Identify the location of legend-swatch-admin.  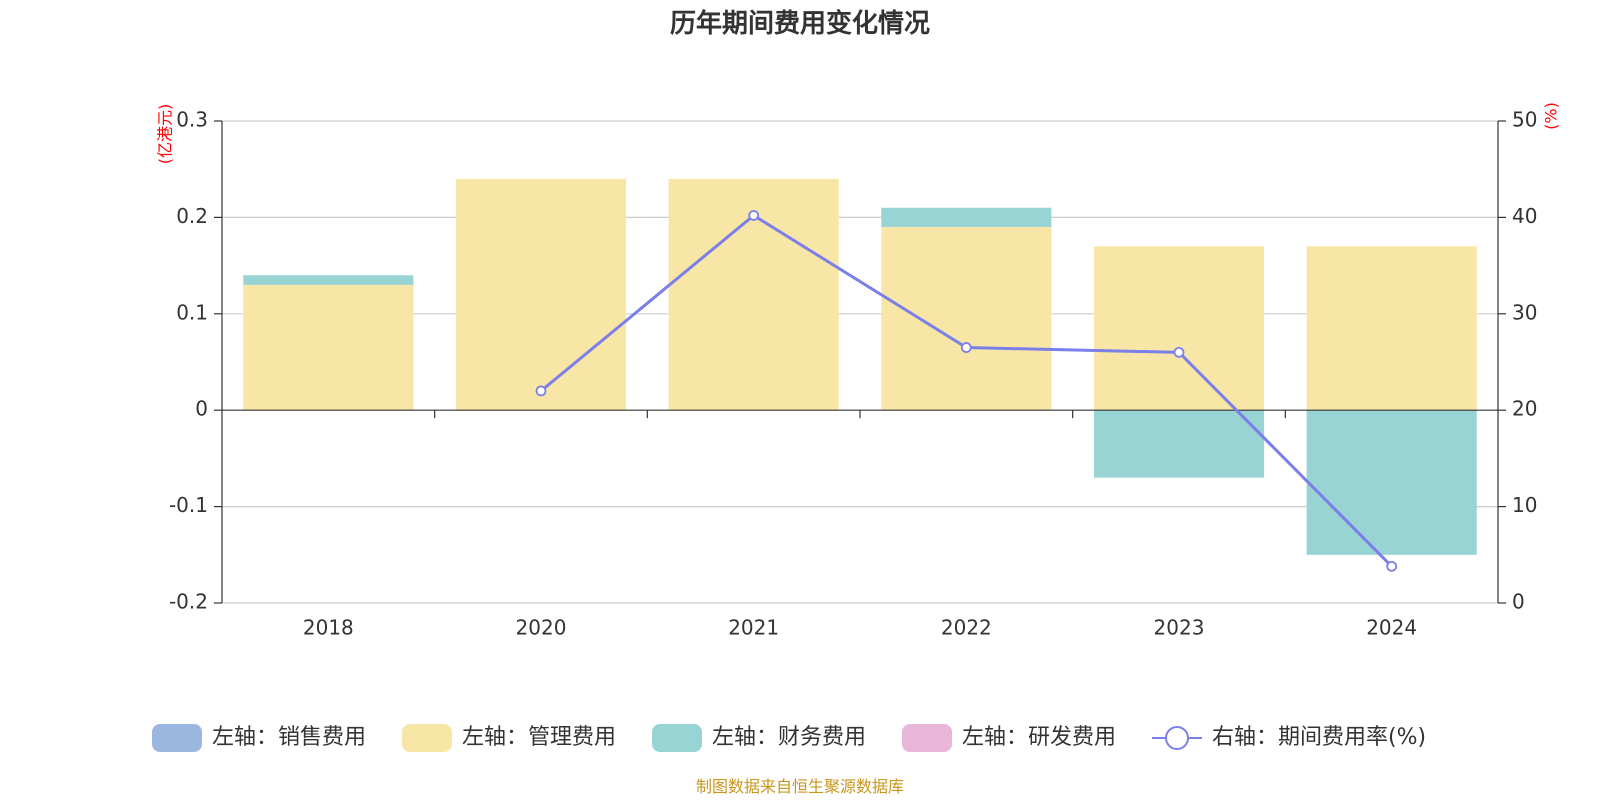
(427, 738).